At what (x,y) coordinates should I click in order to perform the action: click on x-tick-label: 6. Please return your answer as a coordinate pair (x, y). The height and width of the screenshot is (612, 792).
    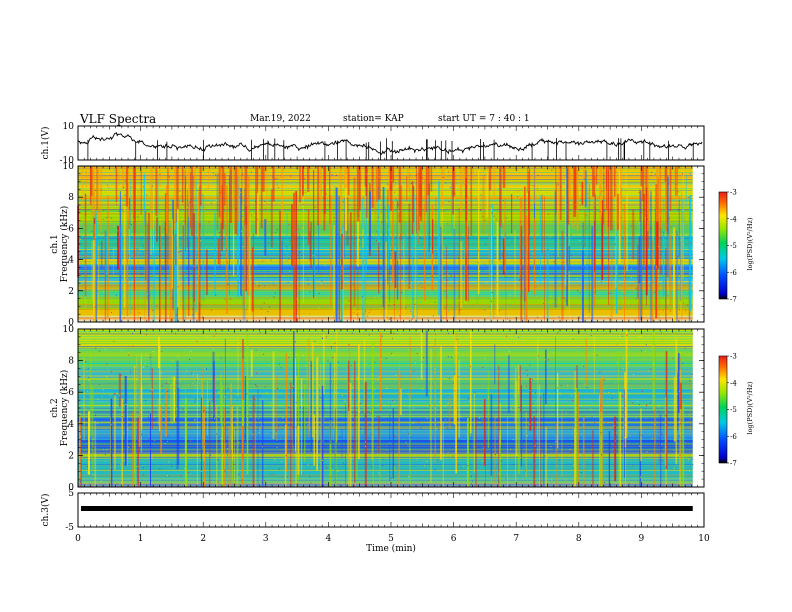
    Looking at the image, I should click on (454, 539).